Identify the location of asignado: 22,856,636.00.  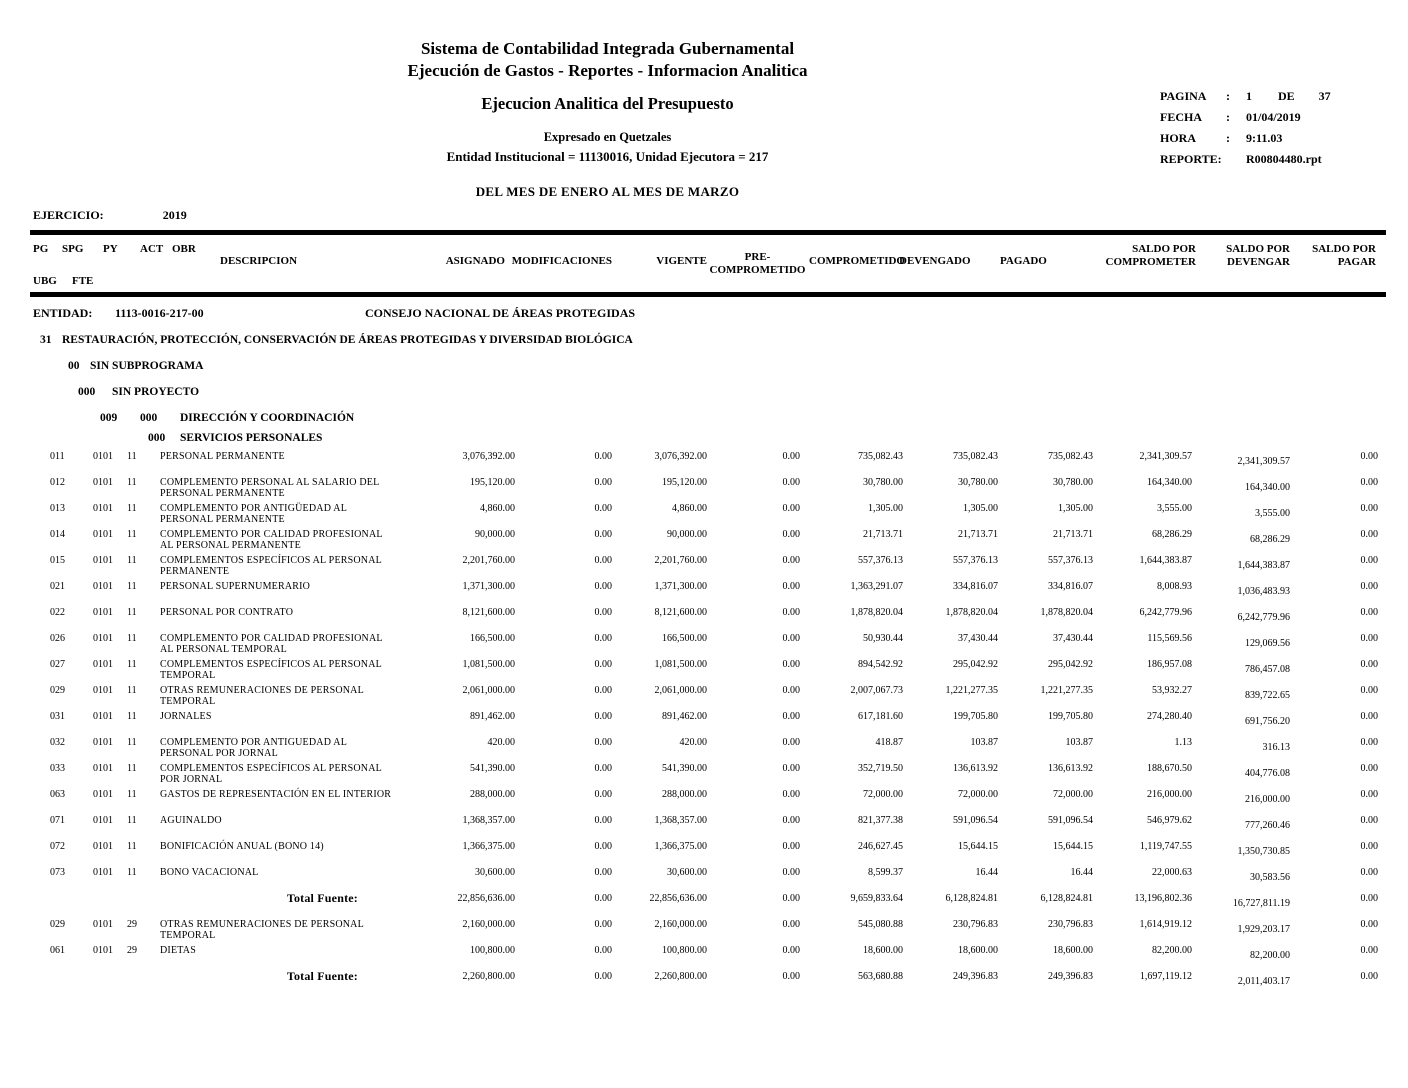
(486, 898).